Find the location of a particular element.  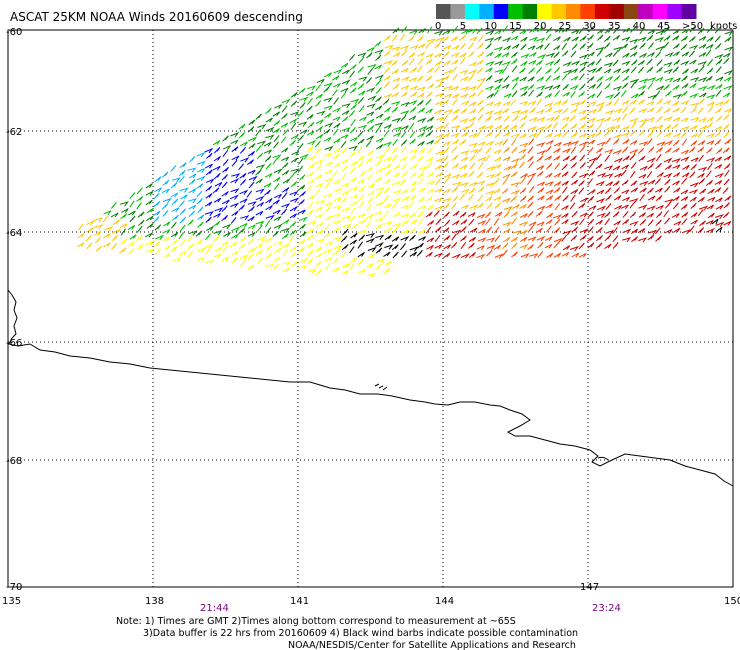

legend-swatch is located at coordinates (458, 11).